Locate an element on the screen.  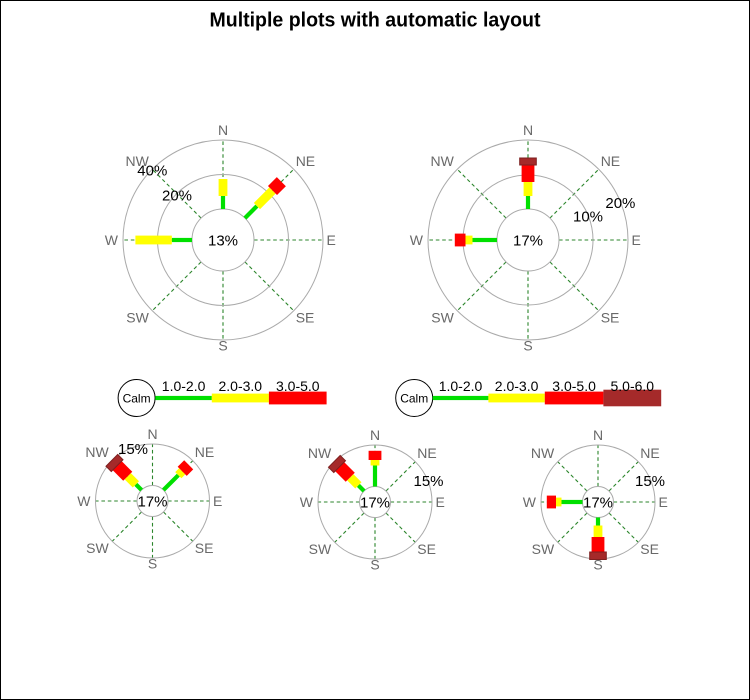
svg-text: 10% is located at coordinates (588, 217).